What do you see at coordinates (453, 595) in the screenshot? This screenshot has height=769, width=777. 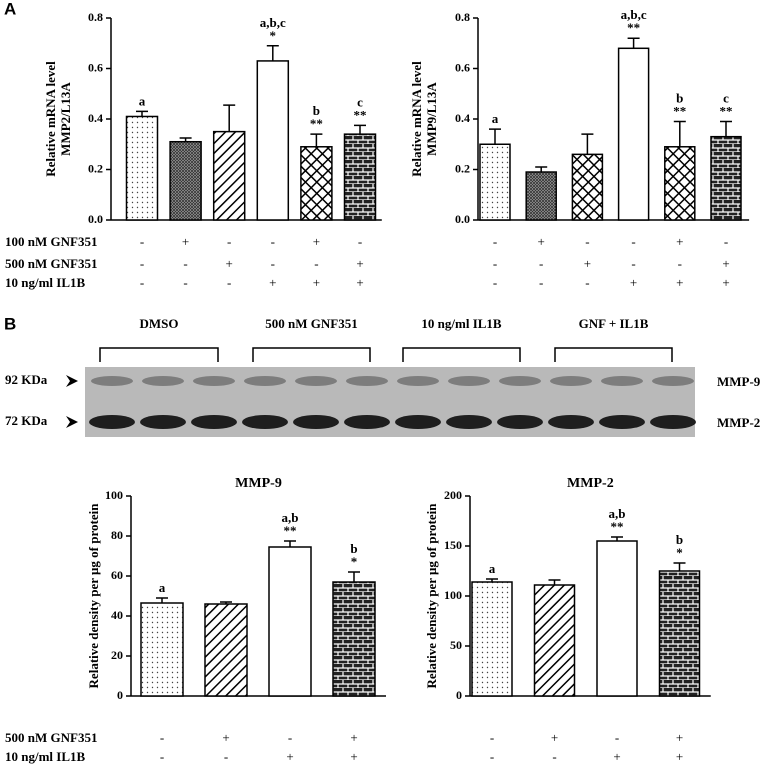 I see `y-tick-label: 100` at bounding box center [453, 595].